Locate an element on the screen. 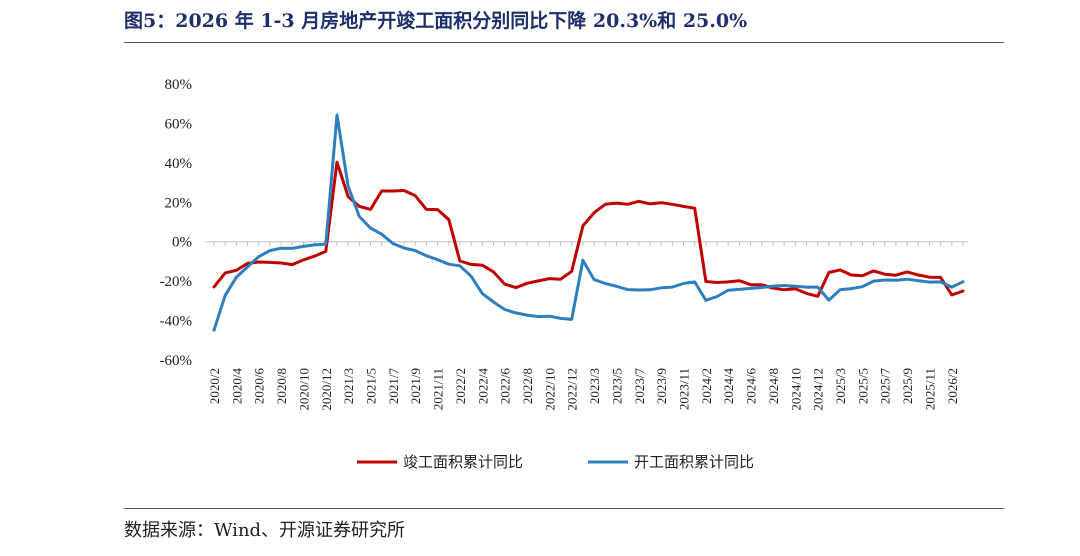  x-tick-label: 2020/8 is located at coordinates (281, 386).